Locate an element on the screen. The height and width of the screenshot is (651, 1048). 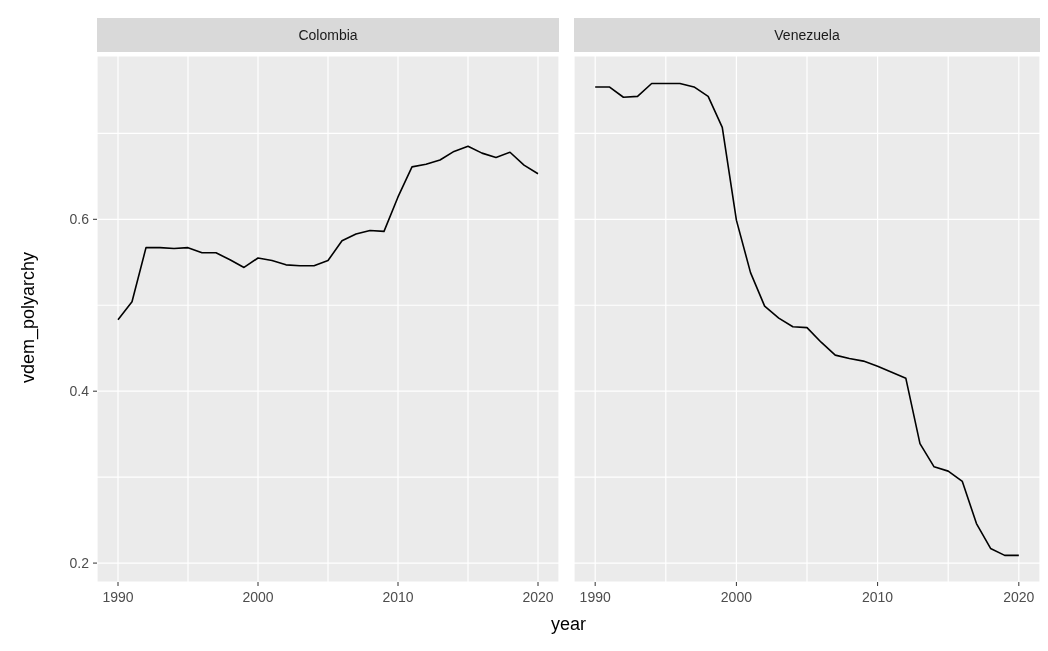
chart-title: Venezuela is located at coordinates (807, 35).